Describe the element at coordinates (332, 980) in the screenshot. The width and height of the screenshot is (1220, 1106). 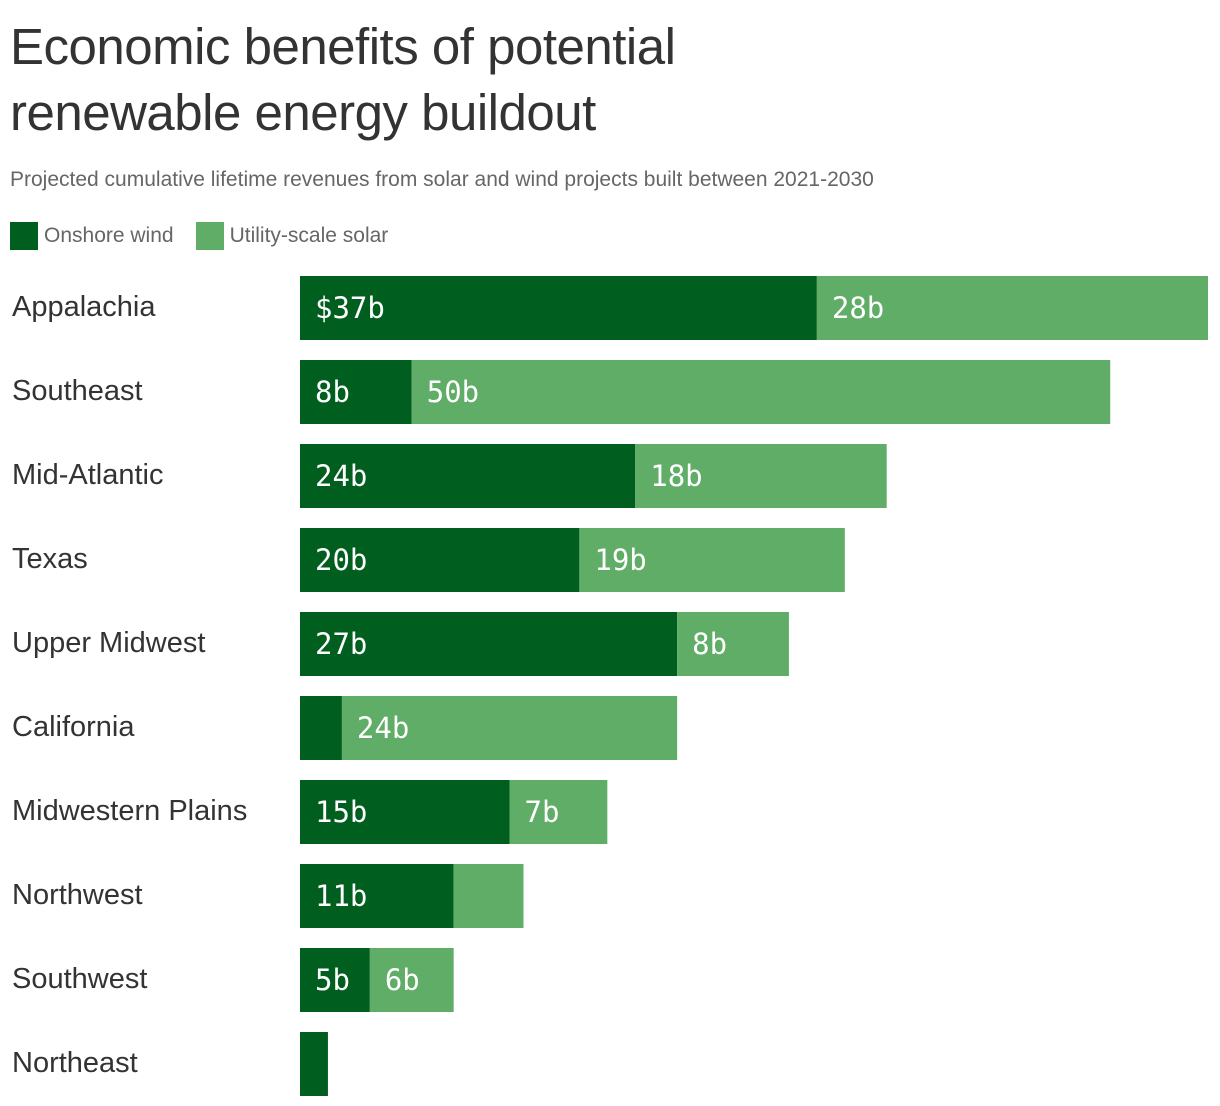
I see `bar-label-southwest-onshore-wind: 5b` at that location.